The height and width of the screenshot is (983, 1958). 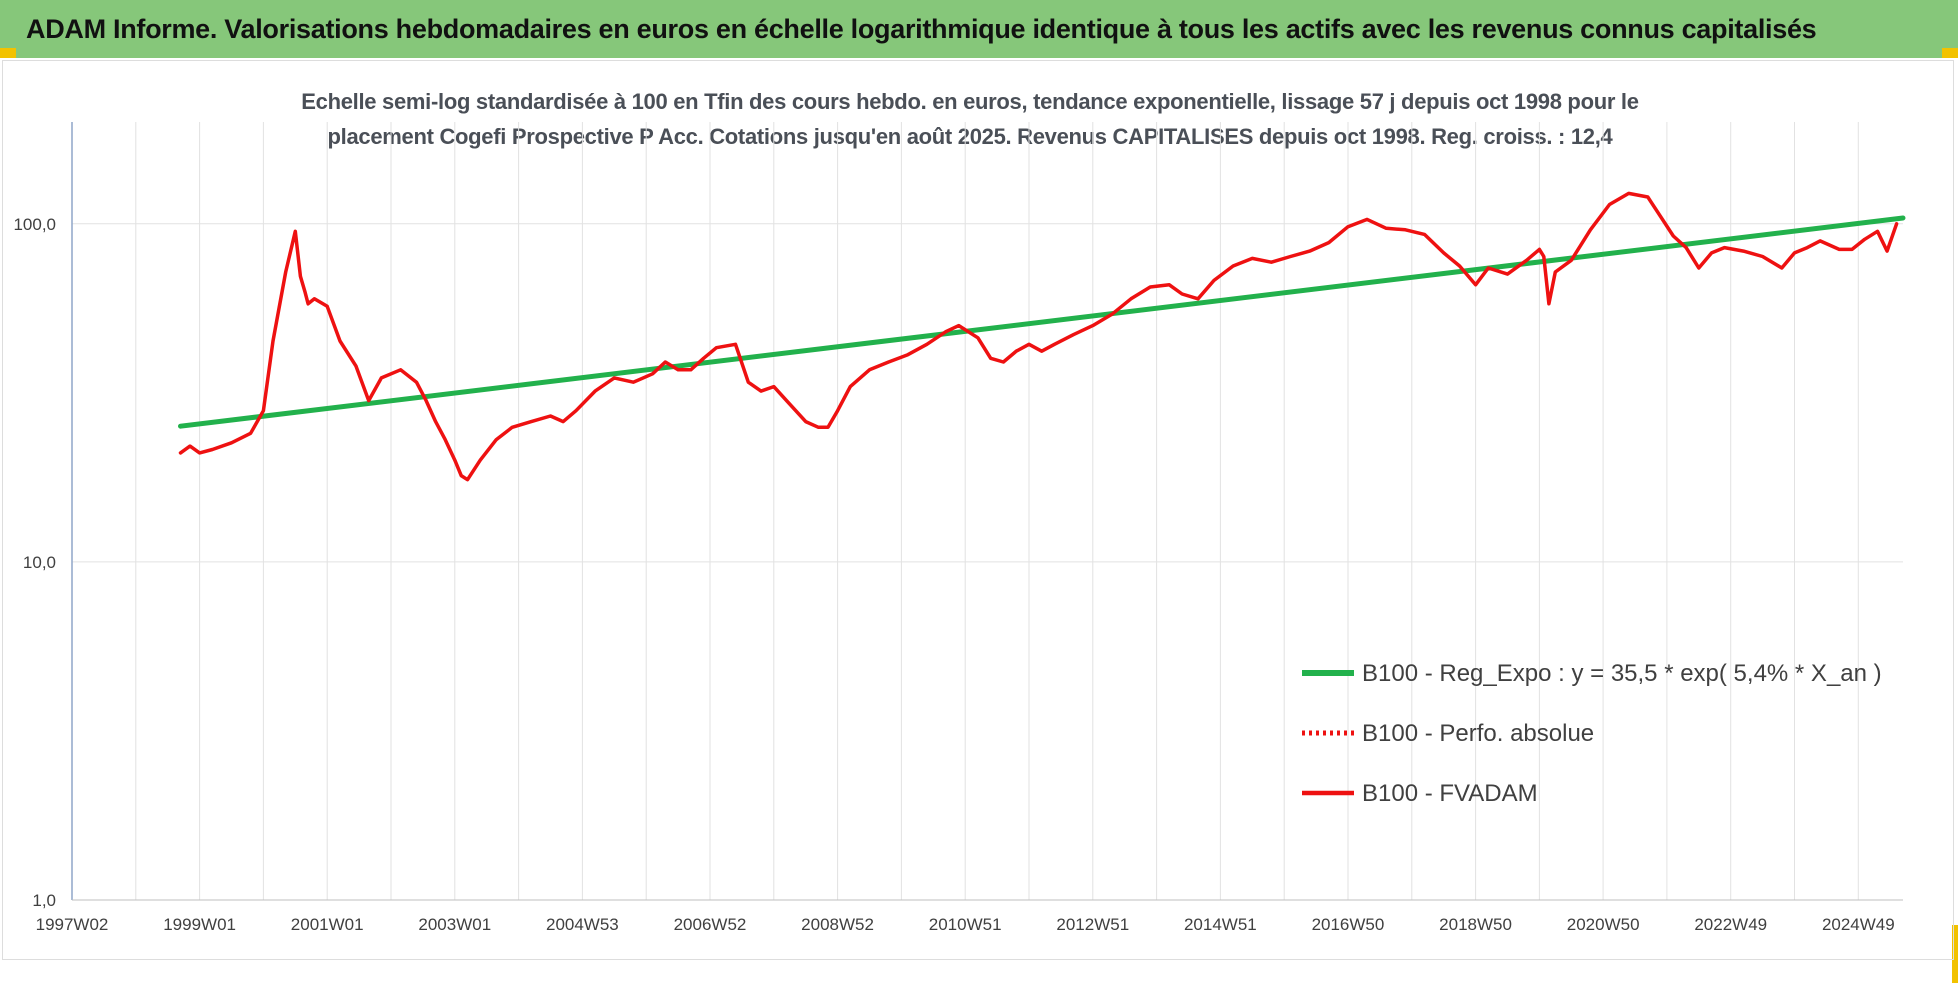 I want to click on x-tick-label: 2014W51, so click(x=1220, y=924).